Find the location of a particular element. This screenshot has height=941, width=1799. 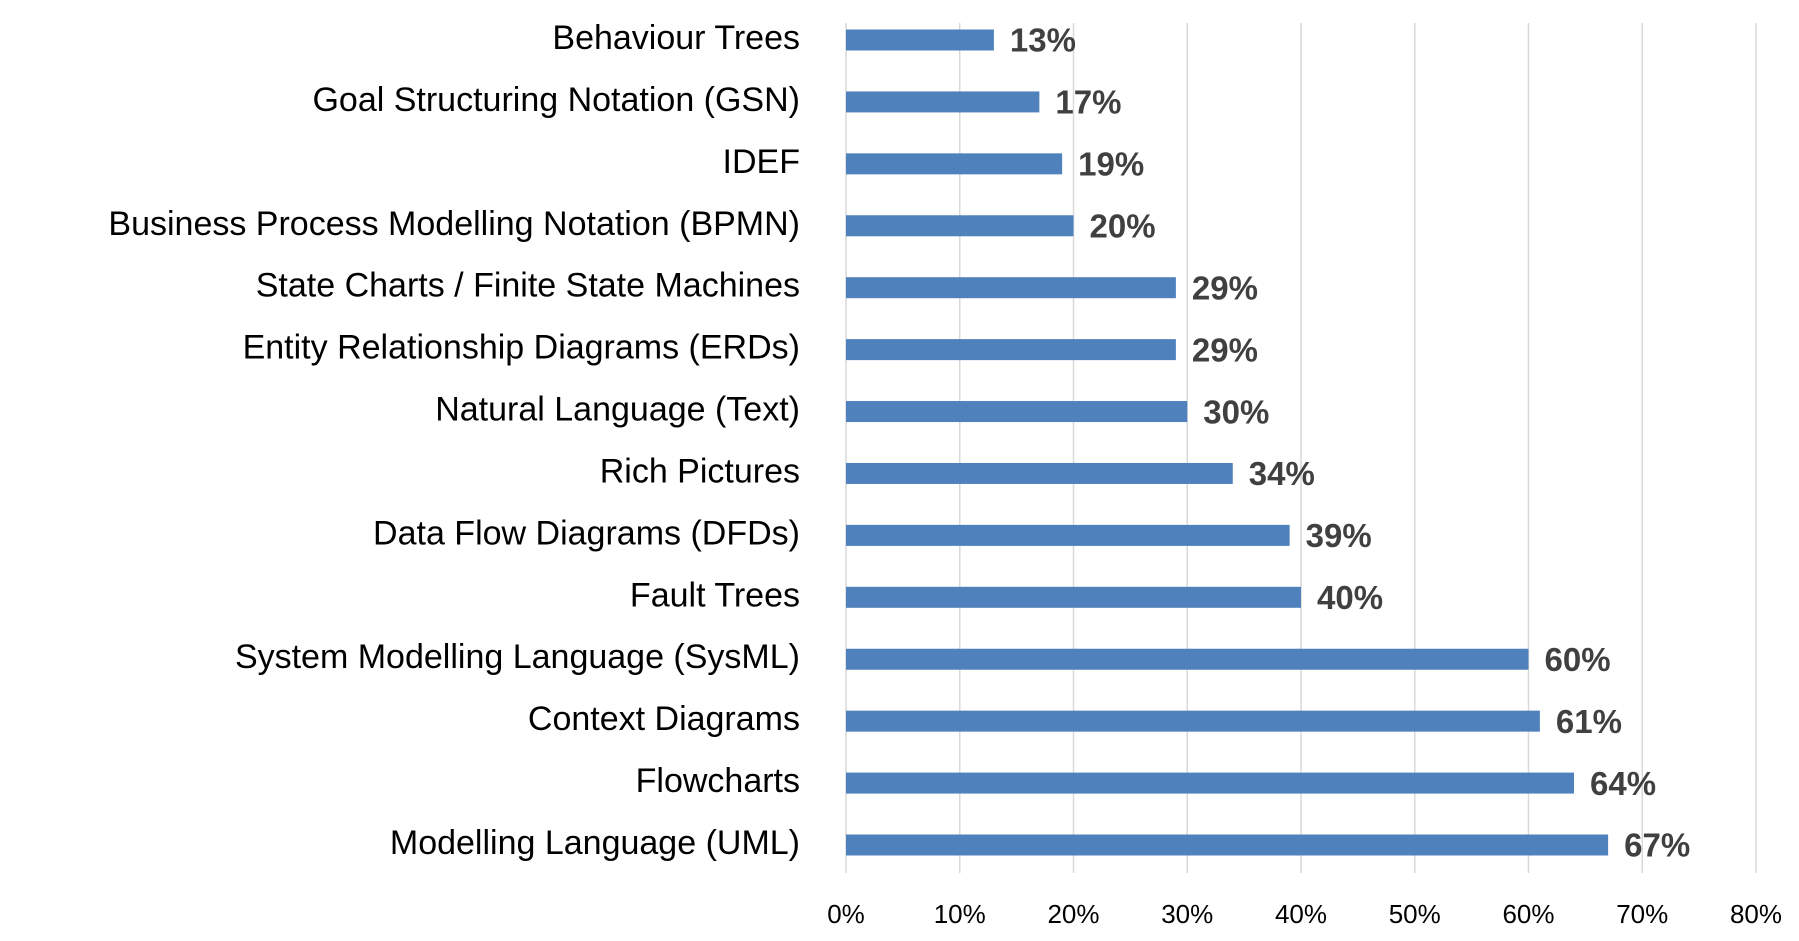

value-label: 39% is located at coordinates (1339, 535).